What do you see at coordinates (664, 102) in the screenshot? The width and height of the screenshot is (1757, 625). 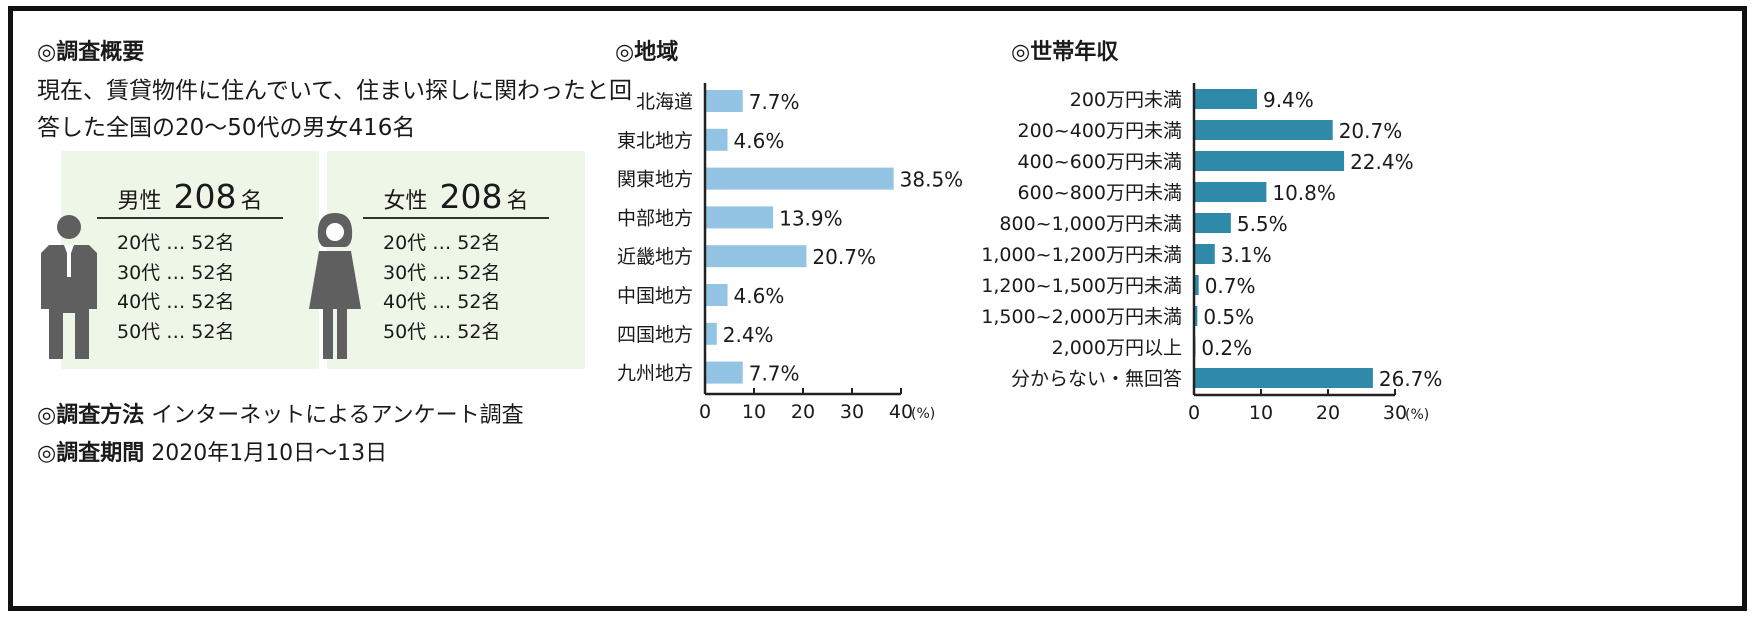 I see `category-label: 北海道` at bounding box center [664, 102].